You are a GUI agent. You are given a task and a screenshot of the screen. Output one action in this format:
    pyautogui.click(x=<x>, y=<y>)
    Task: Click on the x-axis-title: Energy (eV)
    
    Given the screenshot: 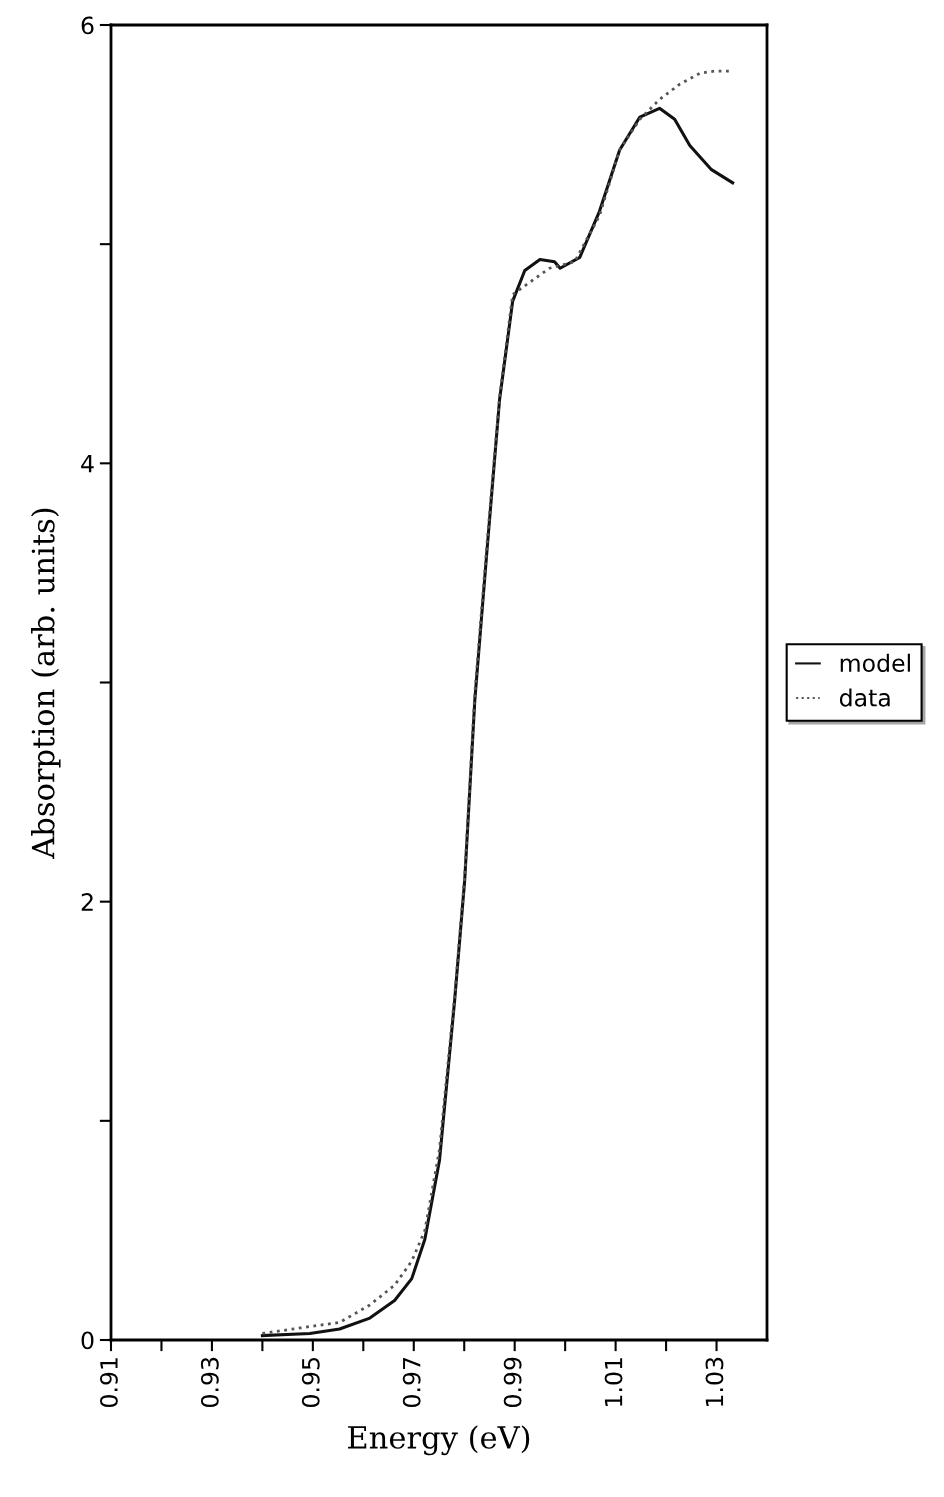 What is the action you would take?
    pyautogui.click(x=439, y=1440)
    